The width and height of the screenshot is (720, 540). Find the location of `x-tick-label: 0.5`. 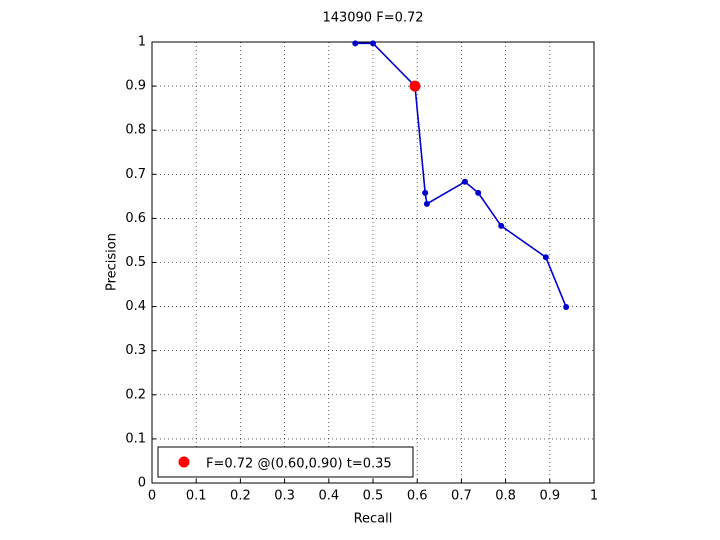

x-tick-label: 0.5 is located at coordinates (373, 496).